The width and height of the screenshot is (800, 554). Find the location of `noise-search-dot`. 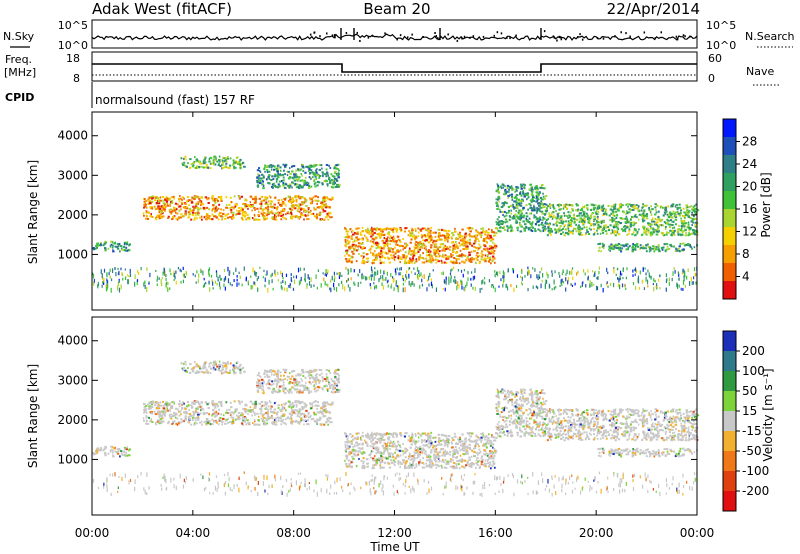

noise-search-dot is located at coordinates (559, 36).